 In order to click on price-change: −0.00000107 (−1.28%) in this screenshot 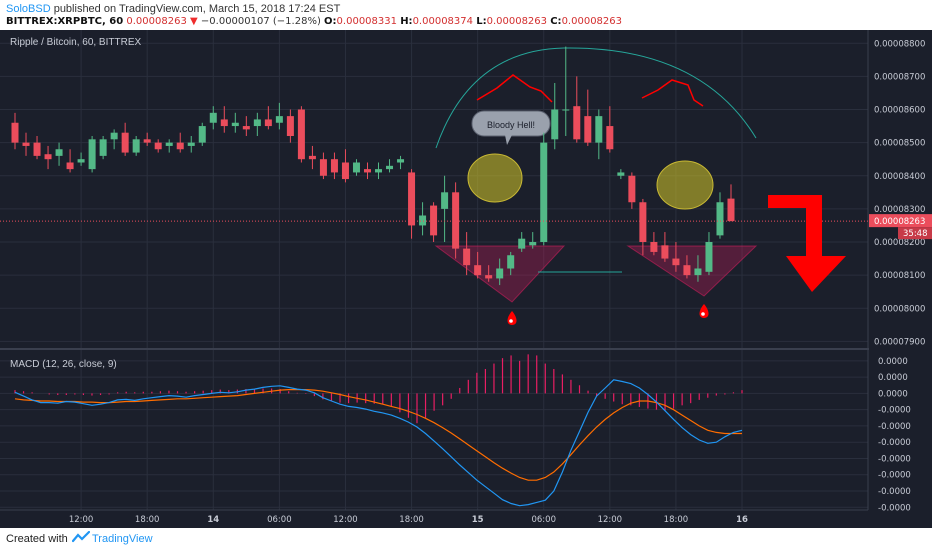, I will do `click(260, 21)`.